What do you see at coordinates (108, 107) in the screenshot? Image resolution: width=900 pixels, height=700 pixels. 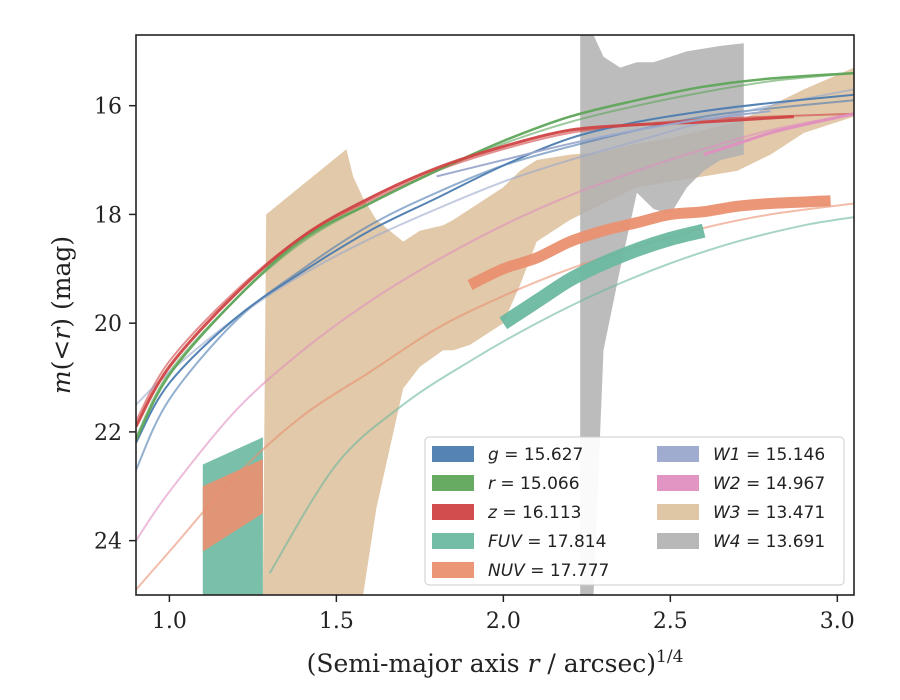 I see `y-tick-label: 16` at bounding box center [108, 107].